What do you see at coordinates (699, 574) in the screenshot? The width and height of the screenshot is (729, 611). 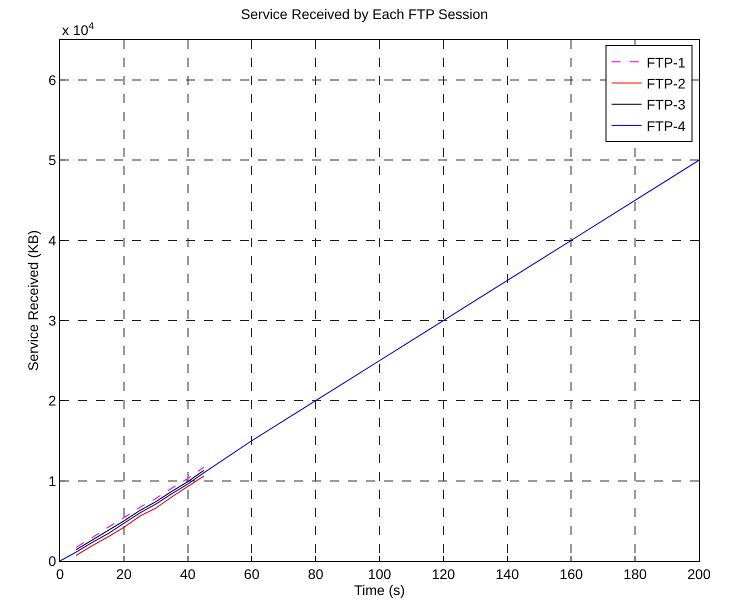 I see `x-tick-label: 200` at bounding box center [699, 574].